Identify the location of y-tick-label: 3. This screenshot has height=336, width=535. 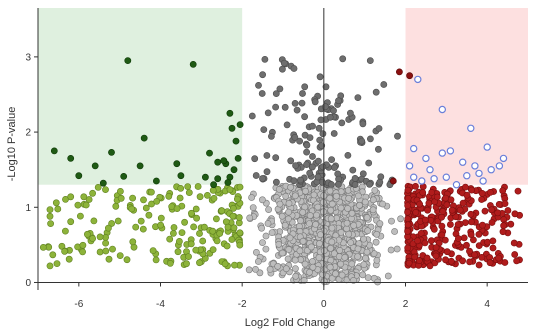
(28, 57).